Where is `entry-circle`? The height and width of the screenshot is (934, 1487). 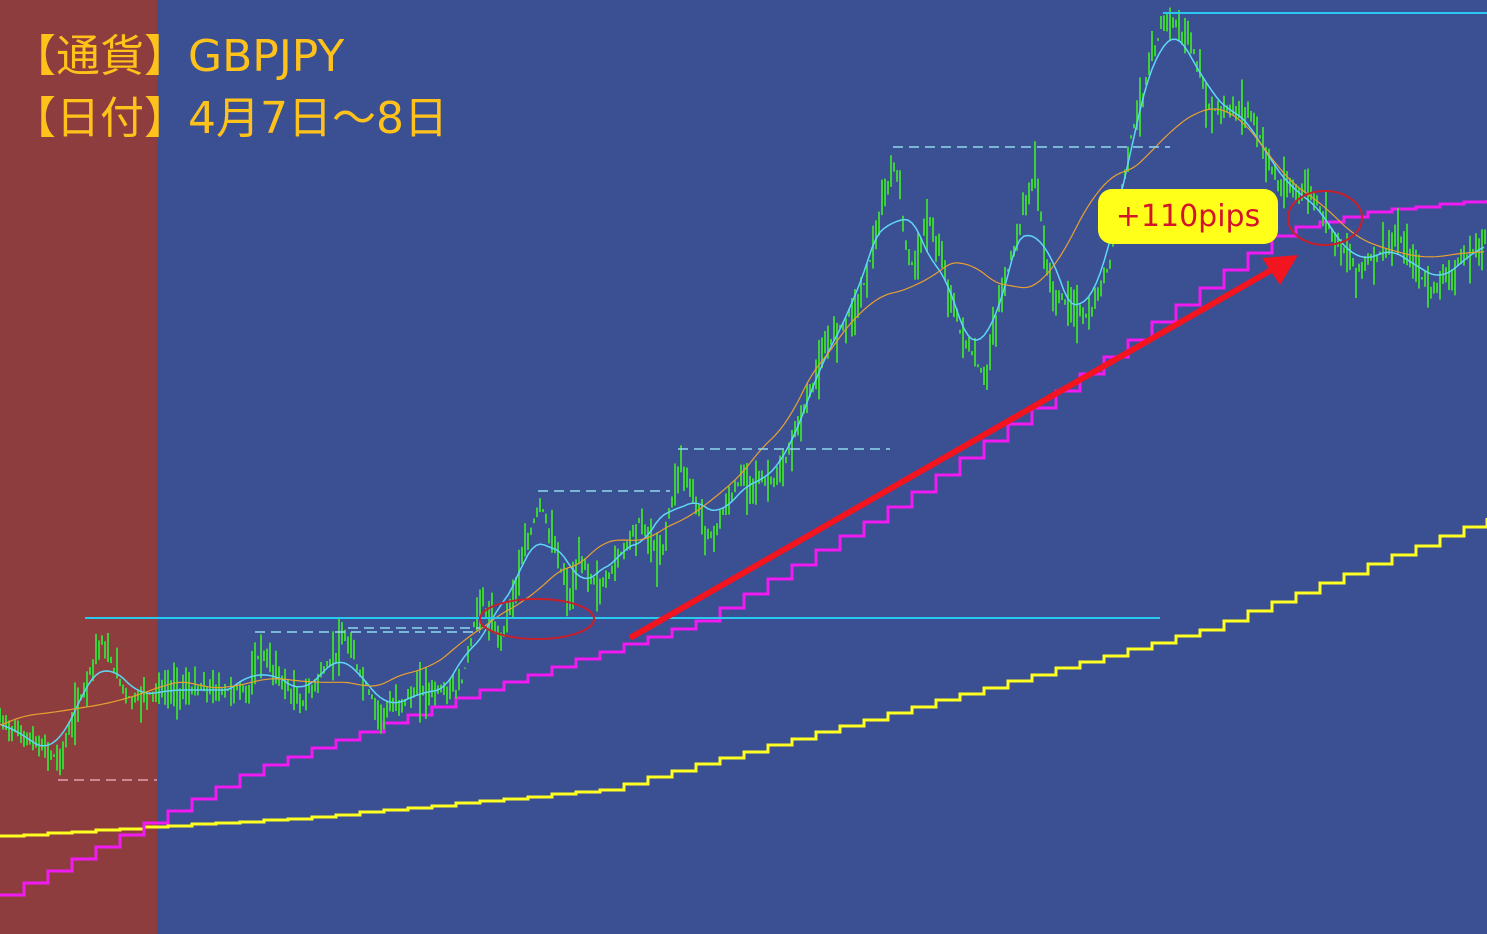 entry-circle is located at coordinates (537, 619).